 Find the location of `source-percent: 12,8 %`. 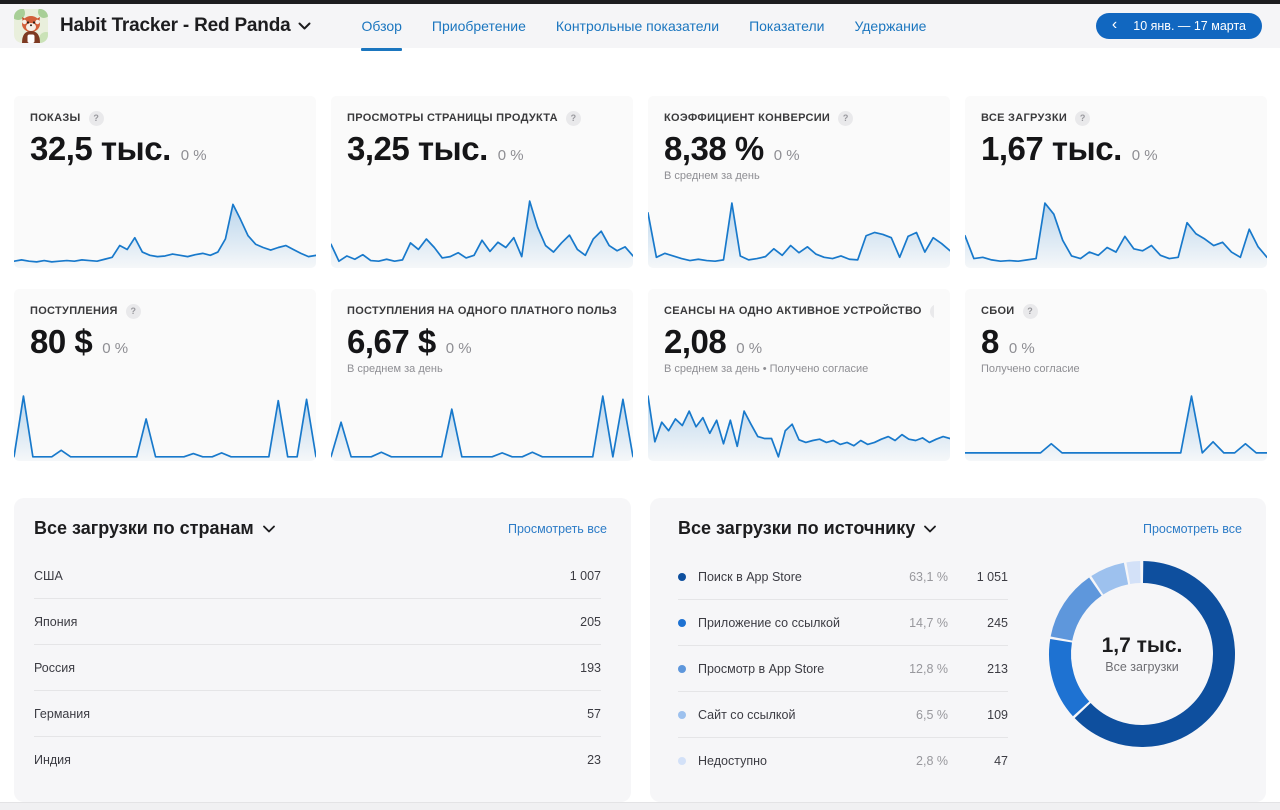

source-percent: 12,8 % is located at coordinates (928, 668).